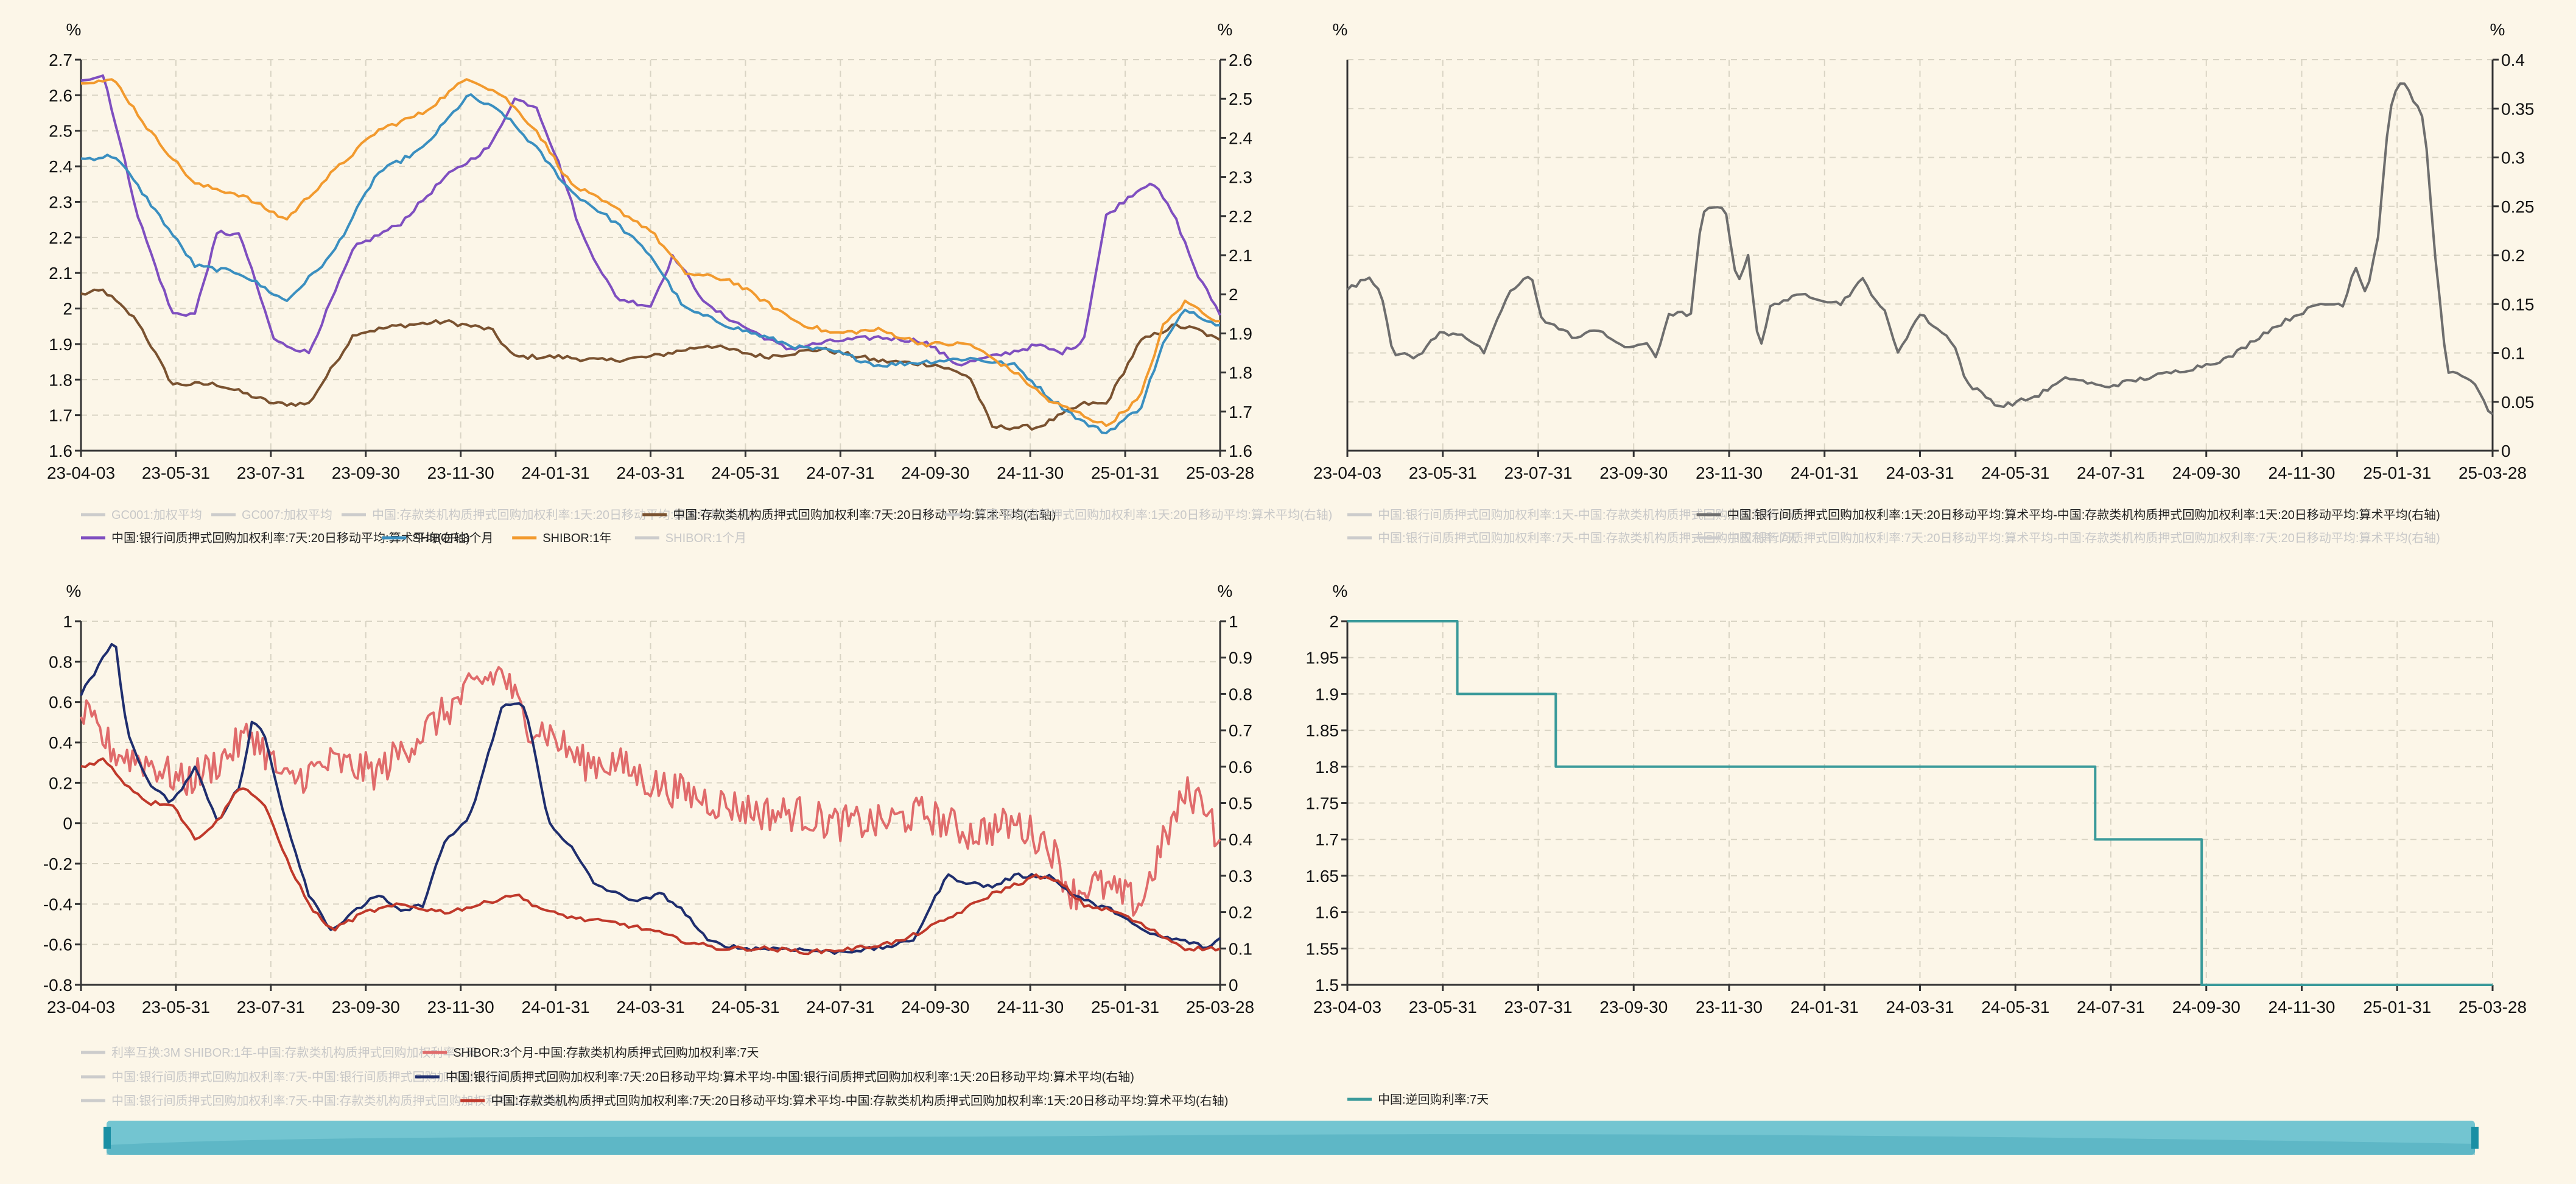  Describe the element at coordinates (57, 985) in the screenshot. I see `y-left-tick-label: -0.8` at that location.